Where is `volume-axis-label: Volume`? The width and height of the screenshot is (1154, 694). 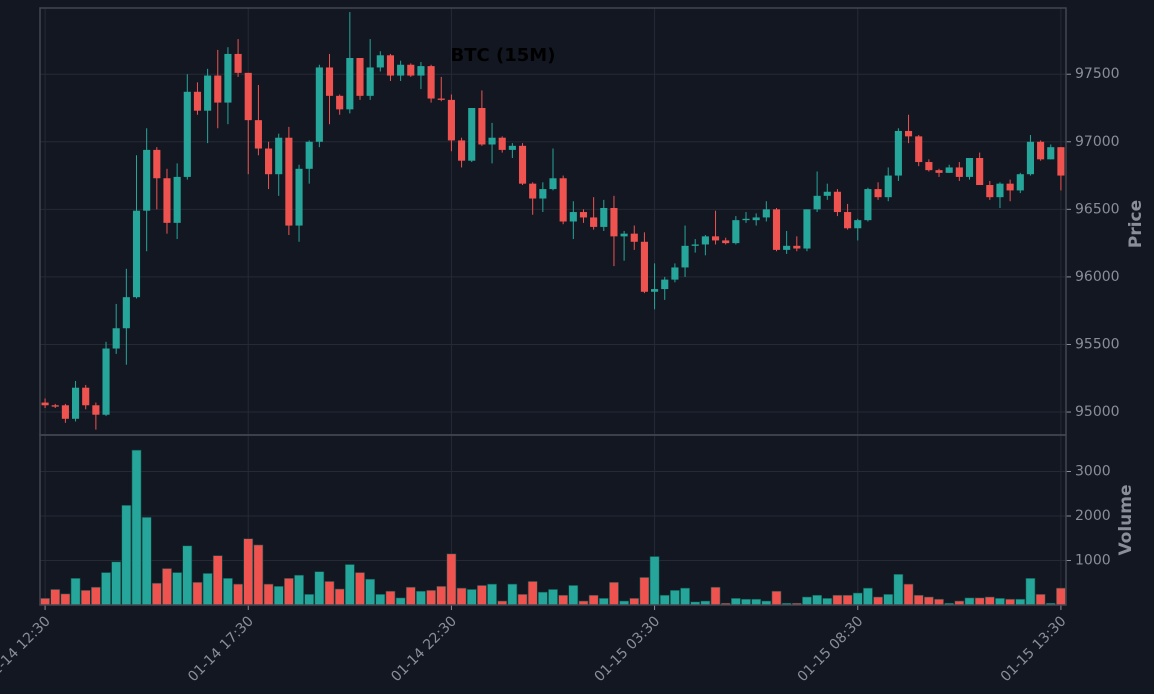 volume-axis-label: Volume is located at coordinates (1126, 519).